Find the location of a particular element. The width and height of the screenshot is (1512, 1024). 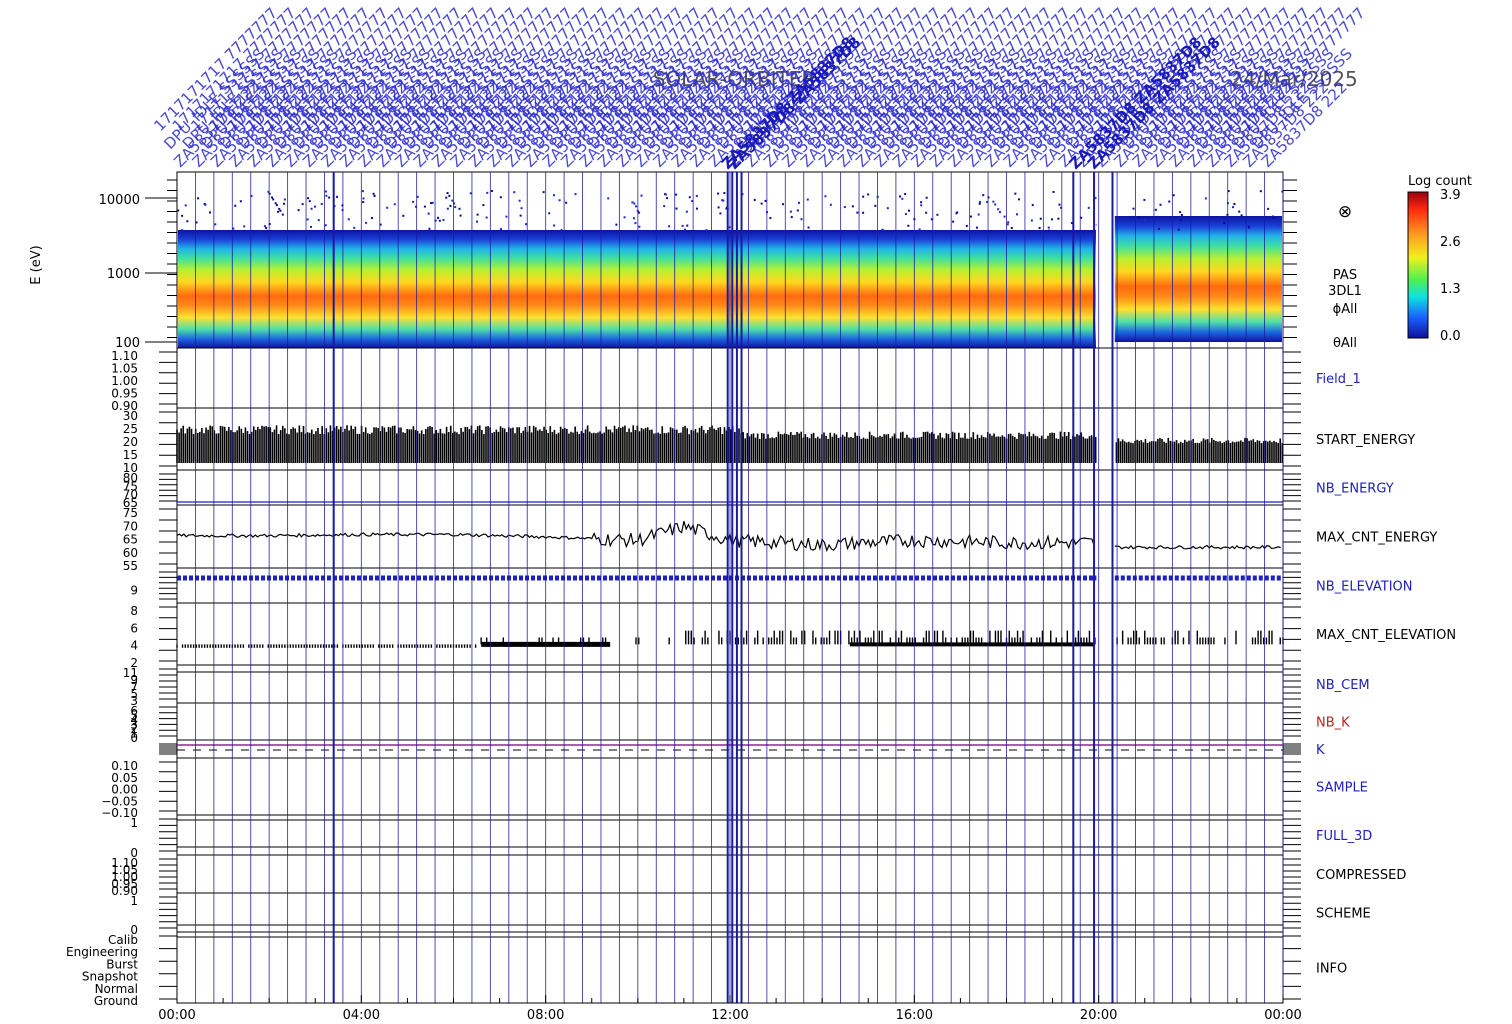

panel-ytick-max_cnt_energy: 60 is located at coordinates (130, 553).